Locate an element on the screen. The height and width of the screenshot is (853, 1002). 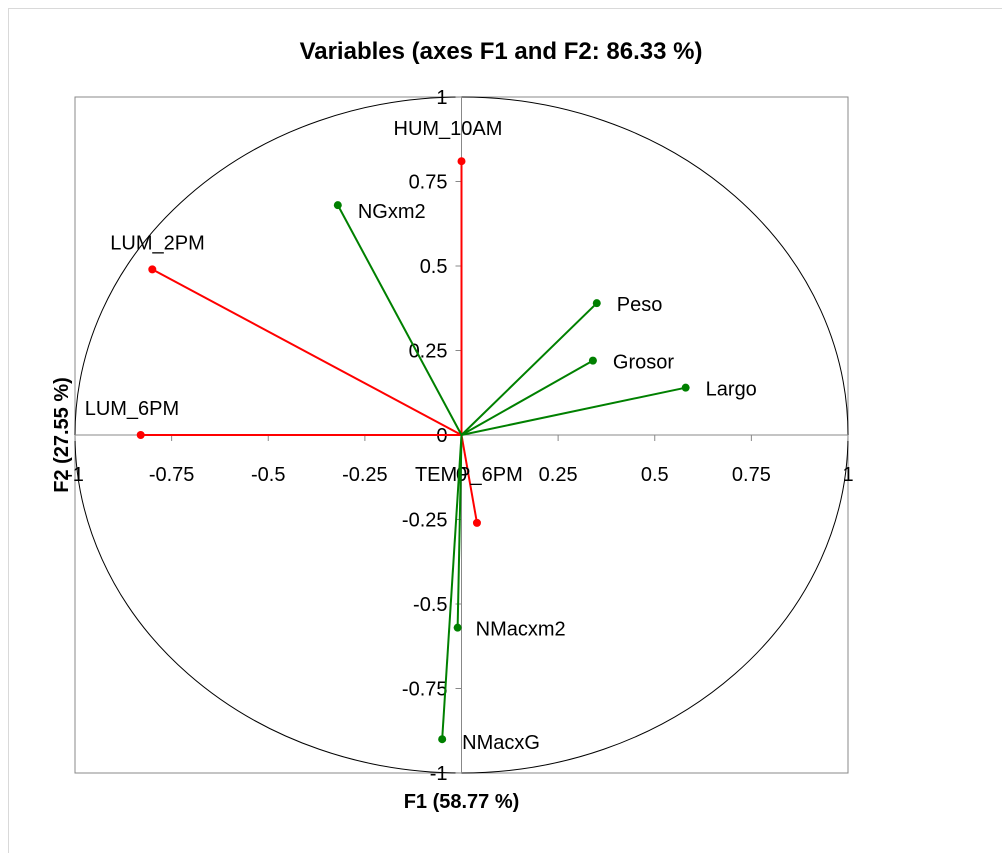
vector-label: TEMP_6PM is located at coordinates (469, 475).